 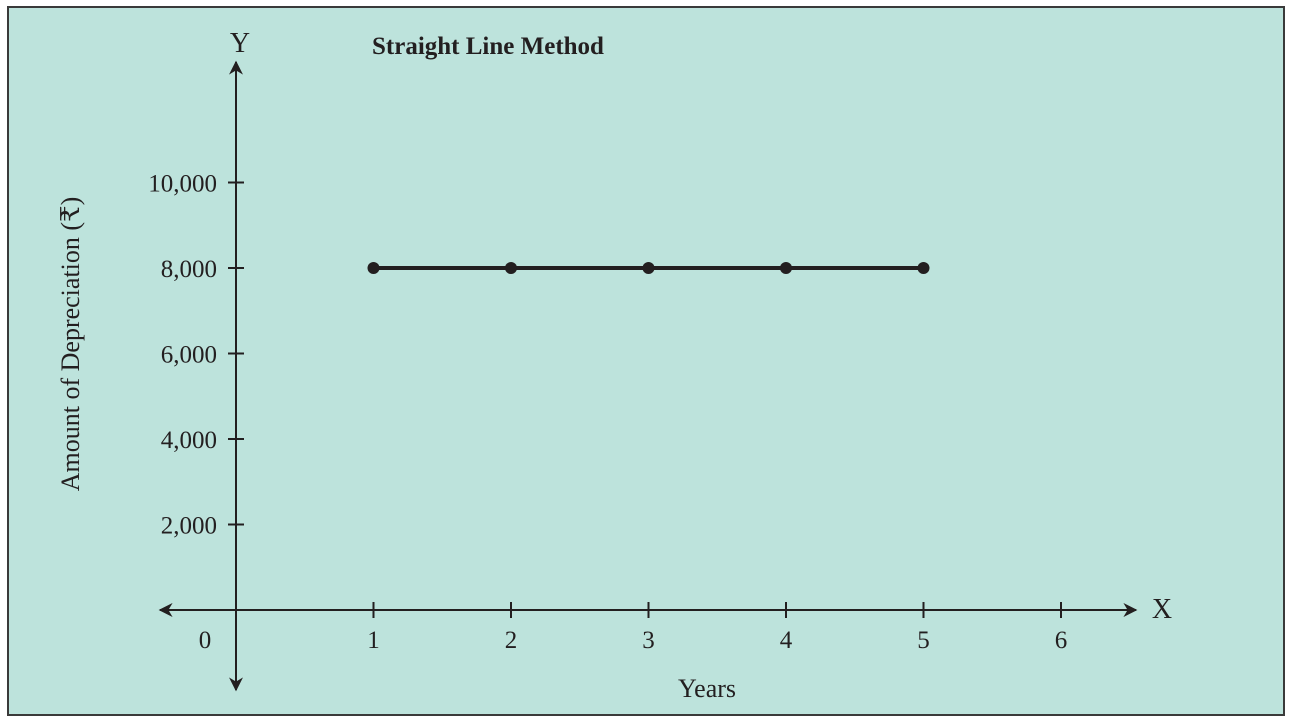 What do you see at coordinates (488, 46) in the screenshot?
I see `chart-title: Straight Line Method` at bounding box center [488, 46].